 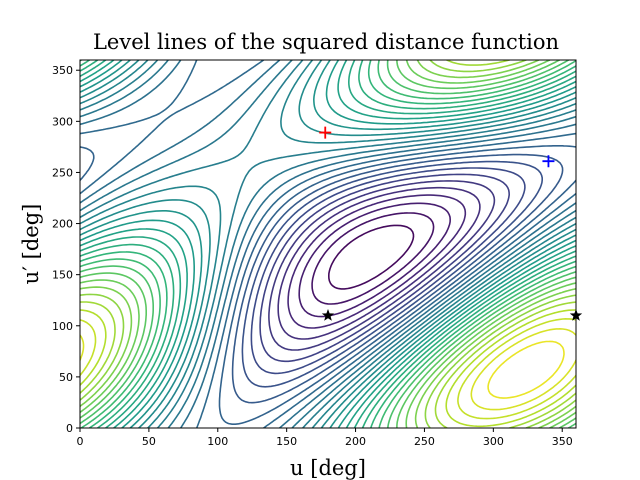 What do you see at coordinates (62, 121) in the screenshot?
I see `y-tick-label: 300` at bounding box center [62, 121].